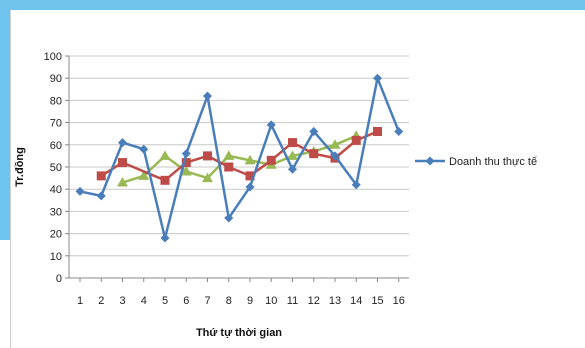 The height and width of the screenshot is (348, 585). I want to click on x-tick-label: 7, so click(207, 301).